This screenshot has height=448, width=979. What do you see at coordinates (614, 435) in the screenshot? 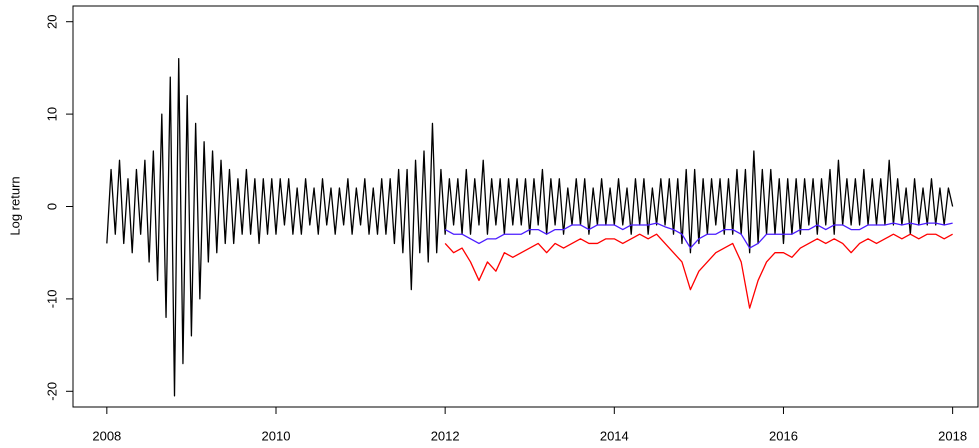
I see `x-tick-label: 2014` at bounding box center [614, 435].